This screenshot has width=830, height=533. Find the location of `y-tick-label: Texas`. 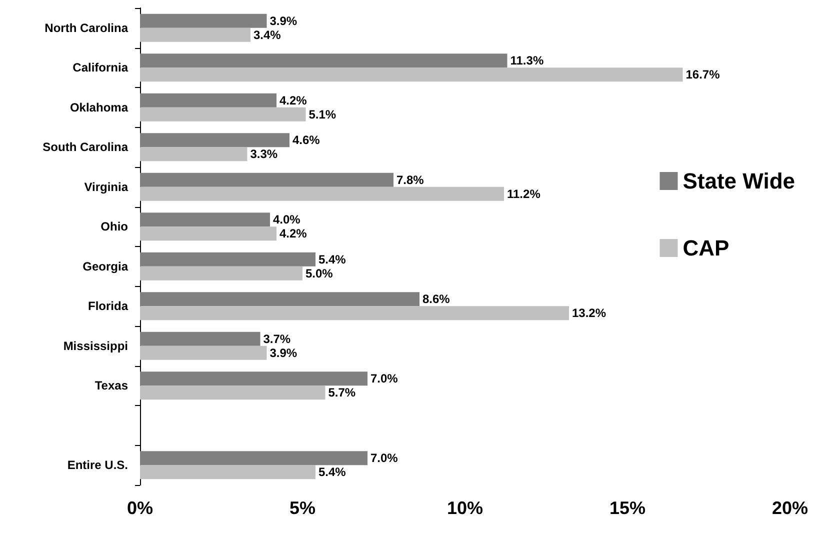

y-tick-label: Texas is located at coordinates (111, 385).